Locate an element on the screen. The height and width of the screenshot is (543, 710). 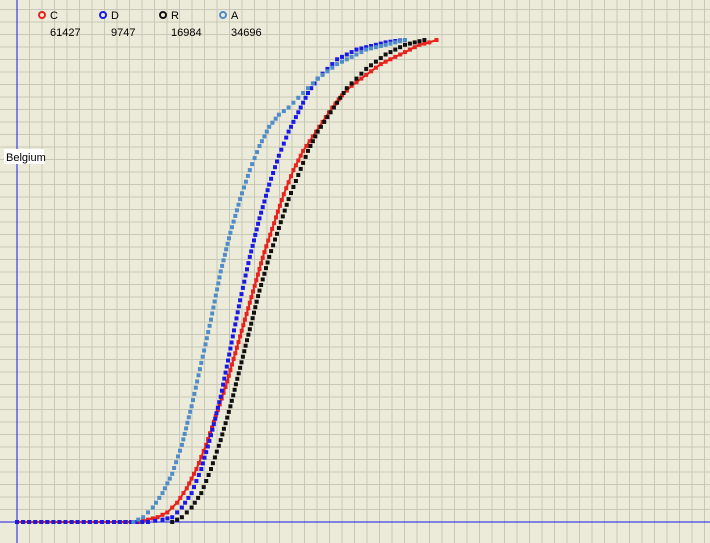
legend-name-D: D is located at coordinates (115, 16).